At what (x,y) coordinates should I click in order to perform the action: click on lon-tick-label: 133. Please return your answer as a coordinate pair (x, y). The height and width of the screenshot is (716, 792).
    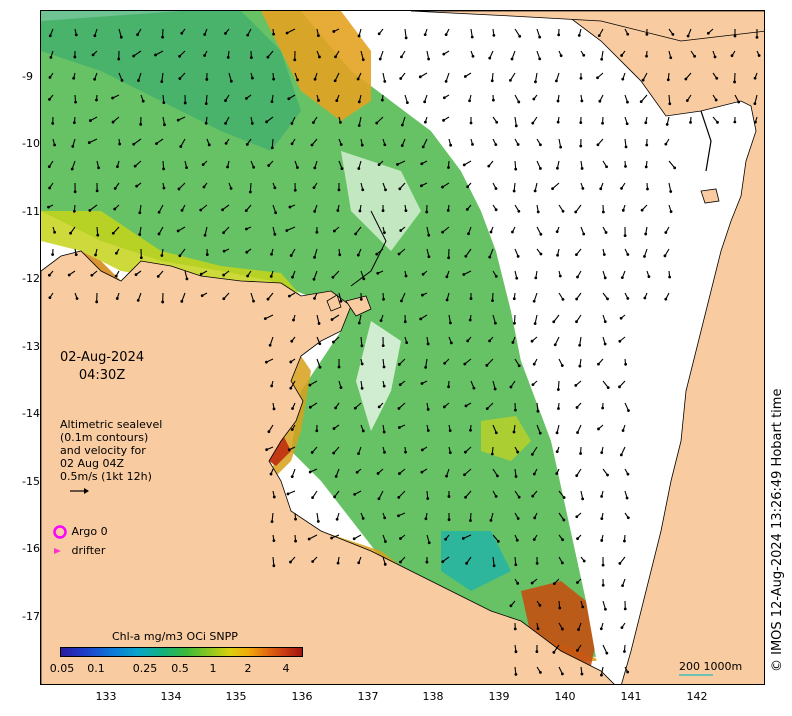
    Looking at the image, I should click on (106, 696).